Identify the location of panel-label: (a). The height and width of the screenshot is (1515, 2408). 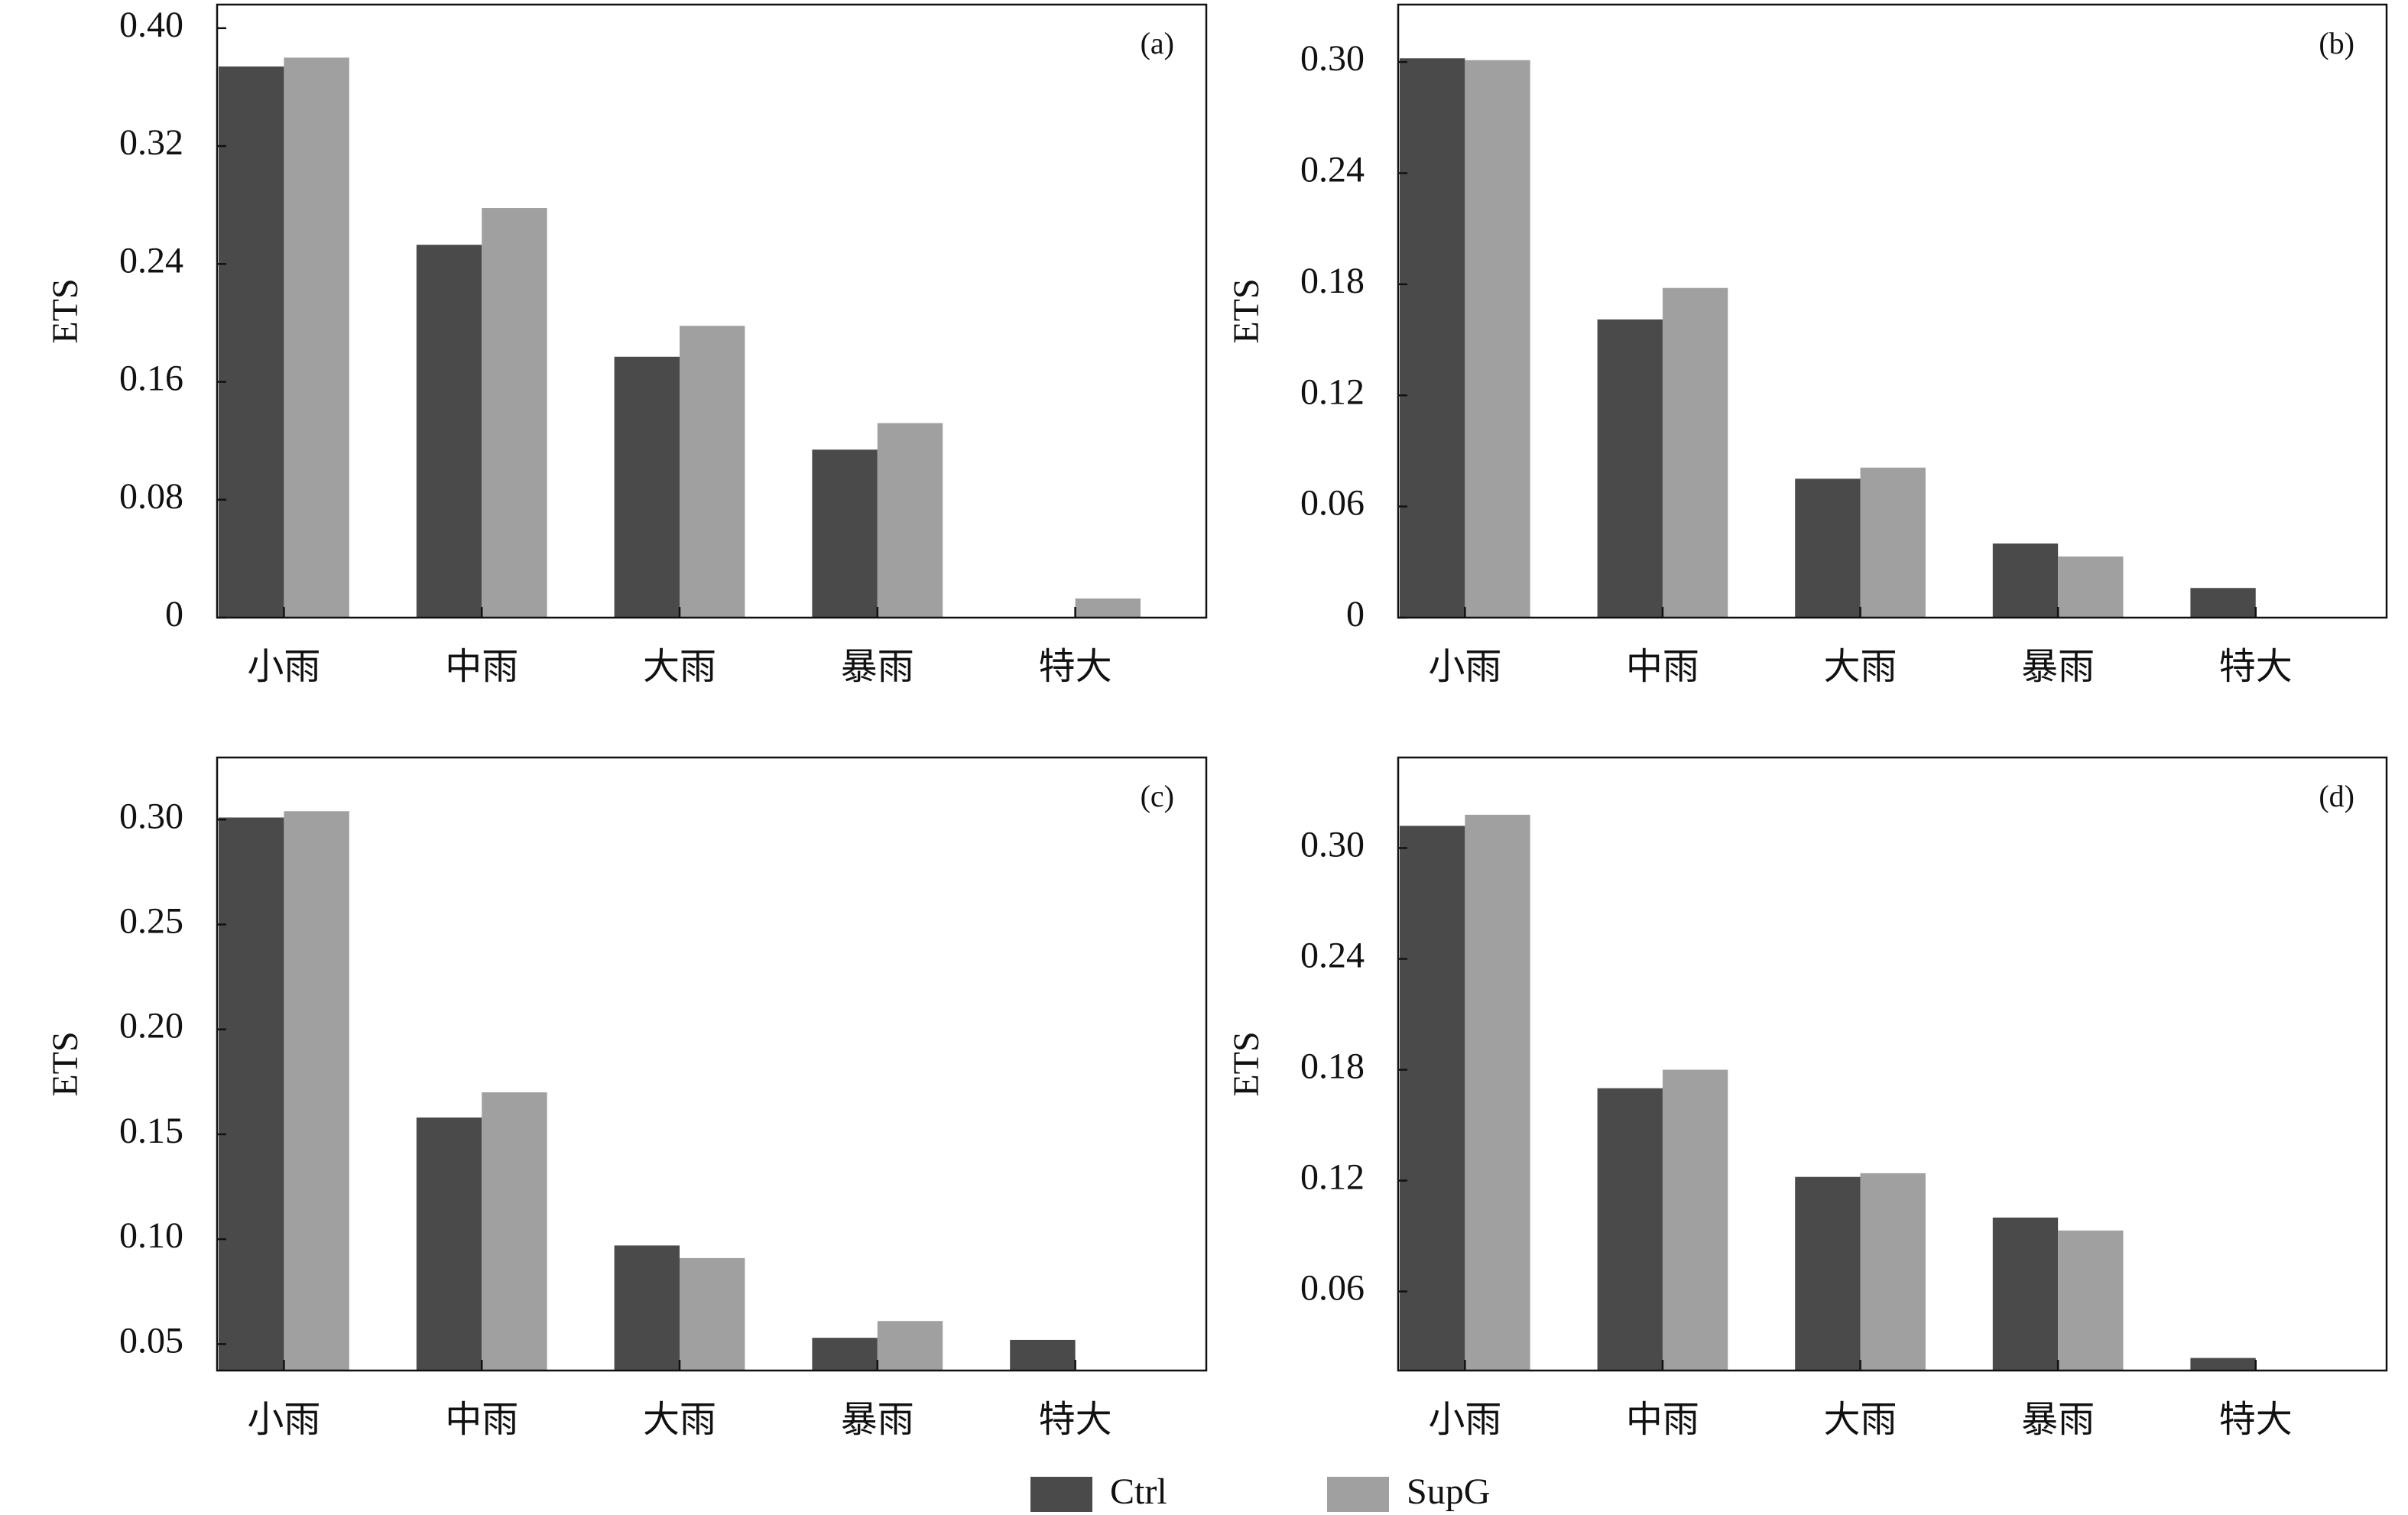
(1158, 43).